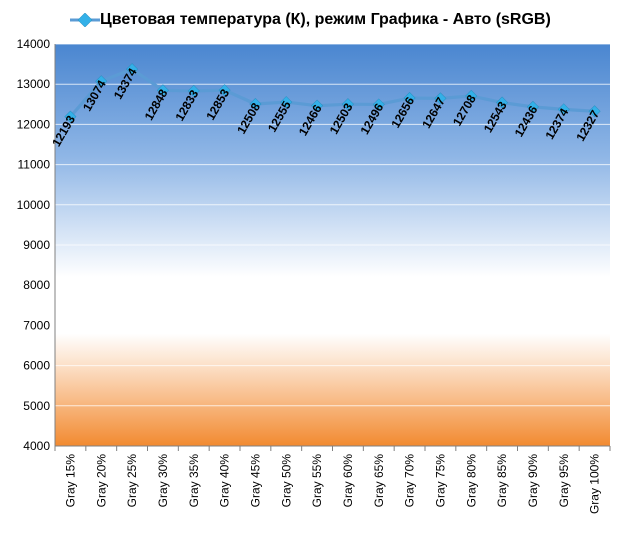 The image size is (627, 542). What do you see at coordinates (34, 205) in the screenshot?
I see `y-tick-label: 10000` at bounding box center [34, 205].